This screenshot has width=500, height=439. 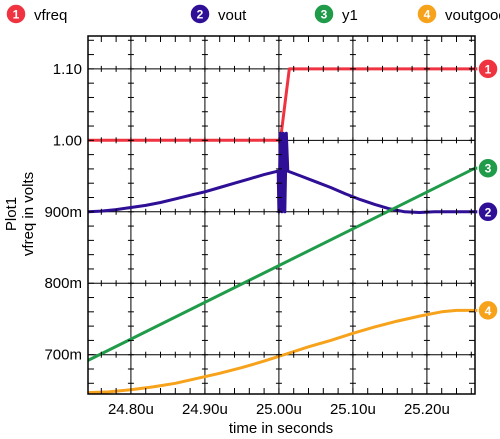 What do you see at coordinates (28, 214) in the screenshot?
I see `y-axis-signal-label: vfreq in volts` at bounding box center [28, 214].